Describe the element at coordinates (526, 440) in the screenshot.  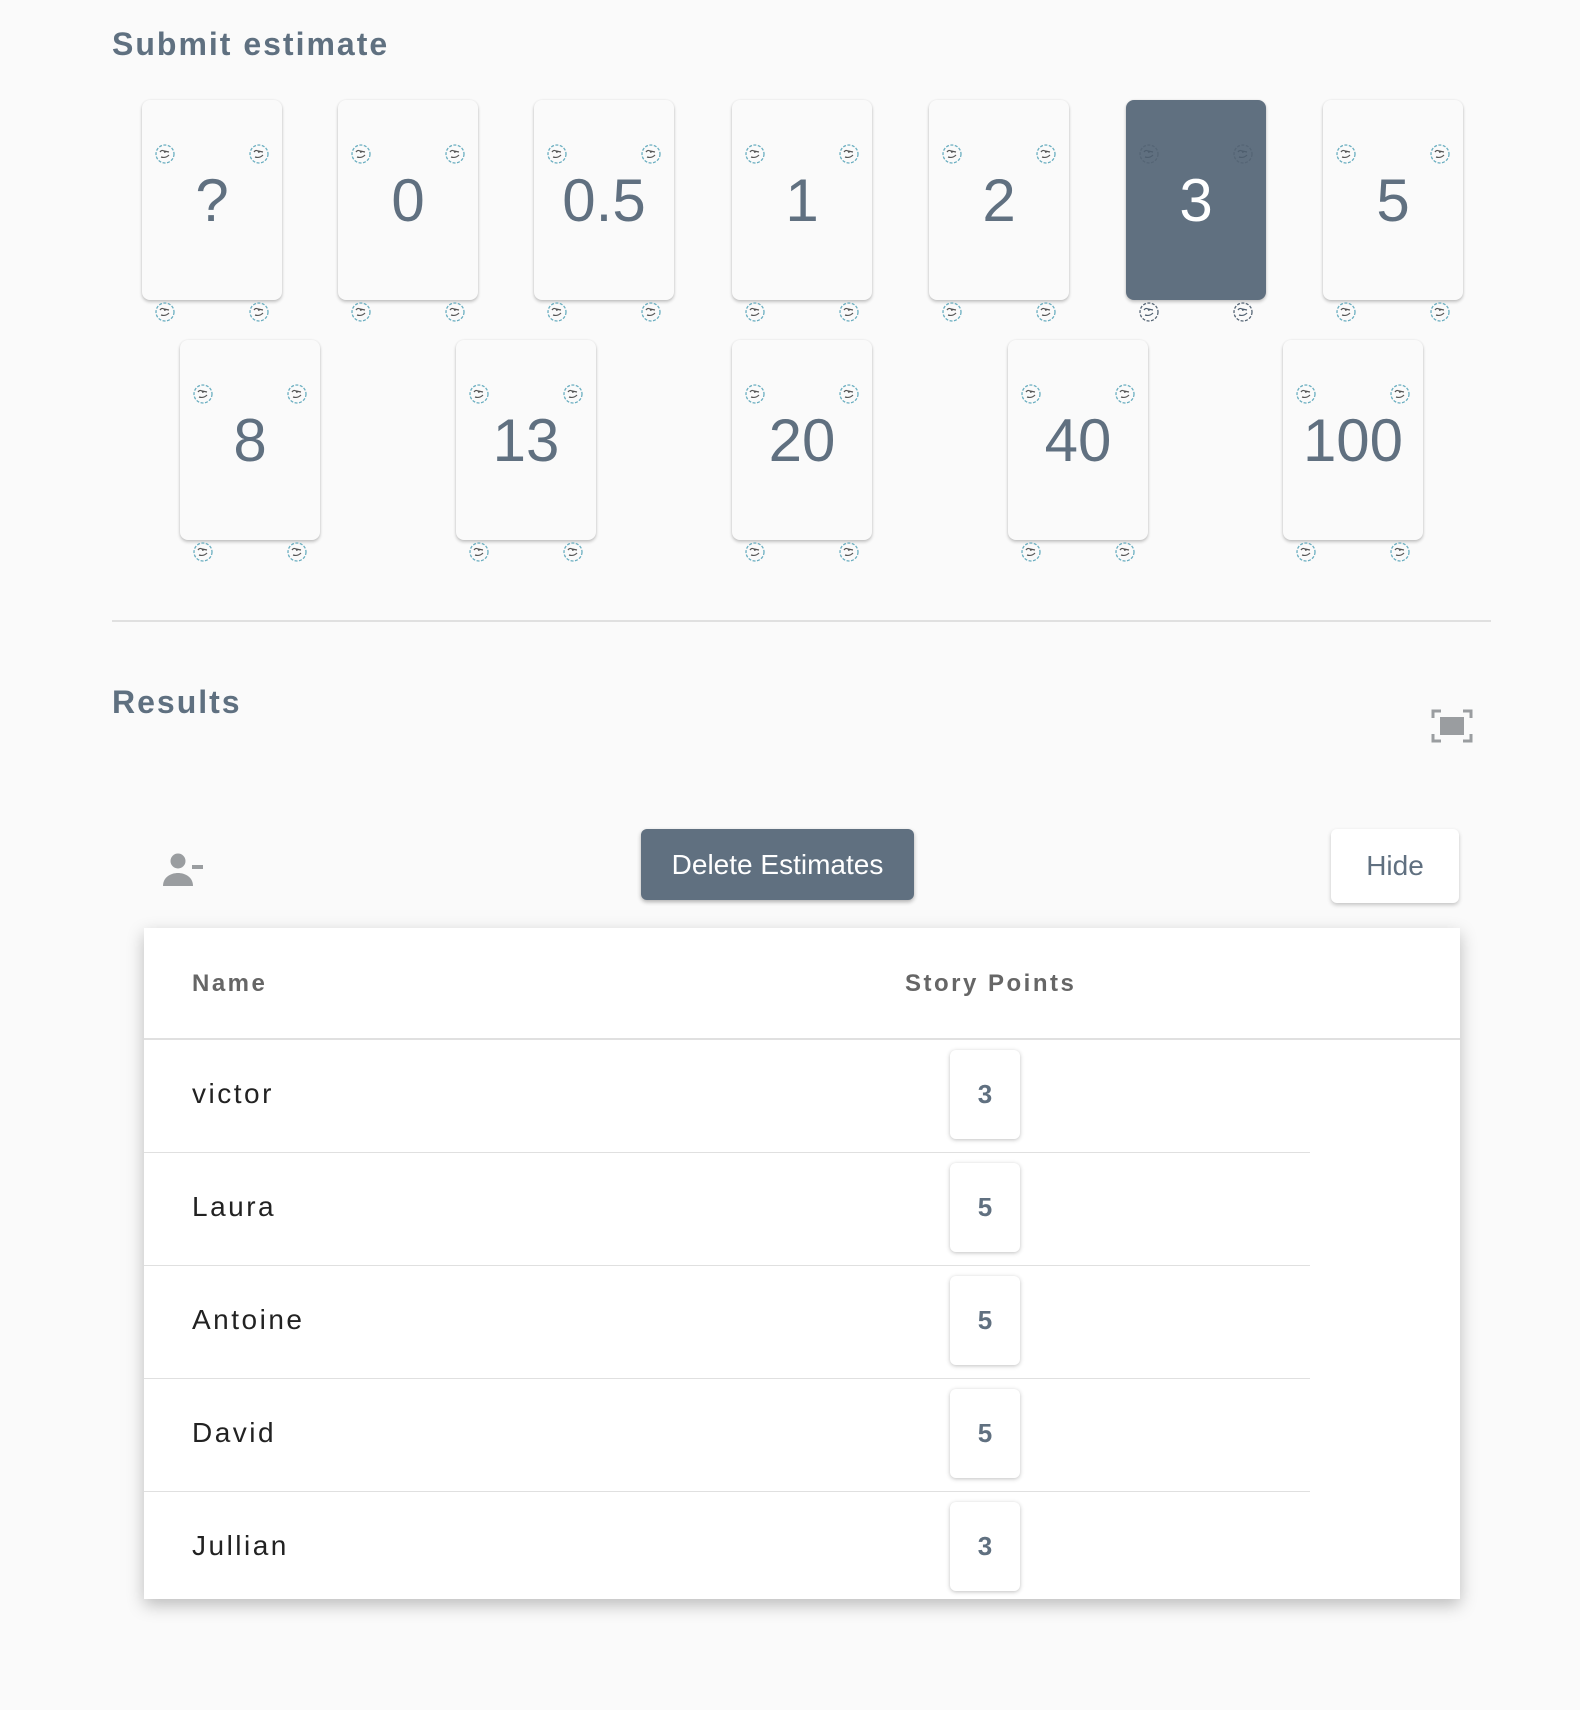
I see `card-value: 13` at that location.